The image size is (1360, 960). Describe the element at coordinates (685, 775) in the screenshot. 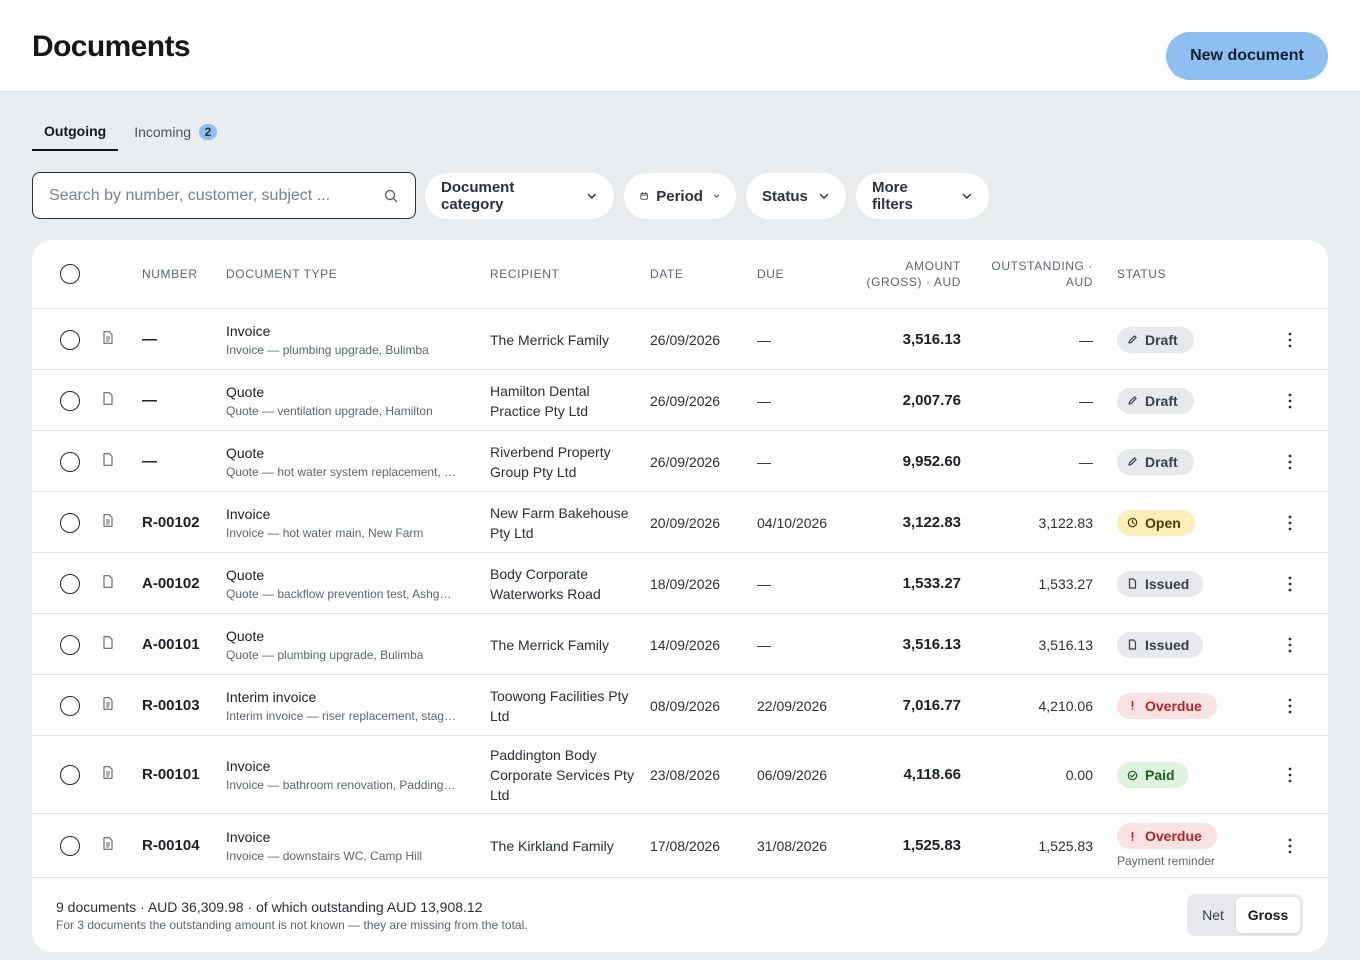

I see `document-date: 23/08/2026` at that location.